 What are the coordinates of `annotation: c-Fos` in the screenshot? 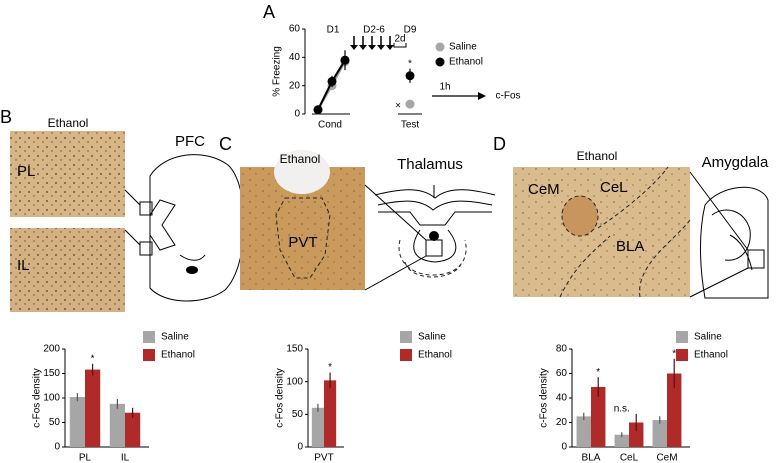 It's located at (508, 96).